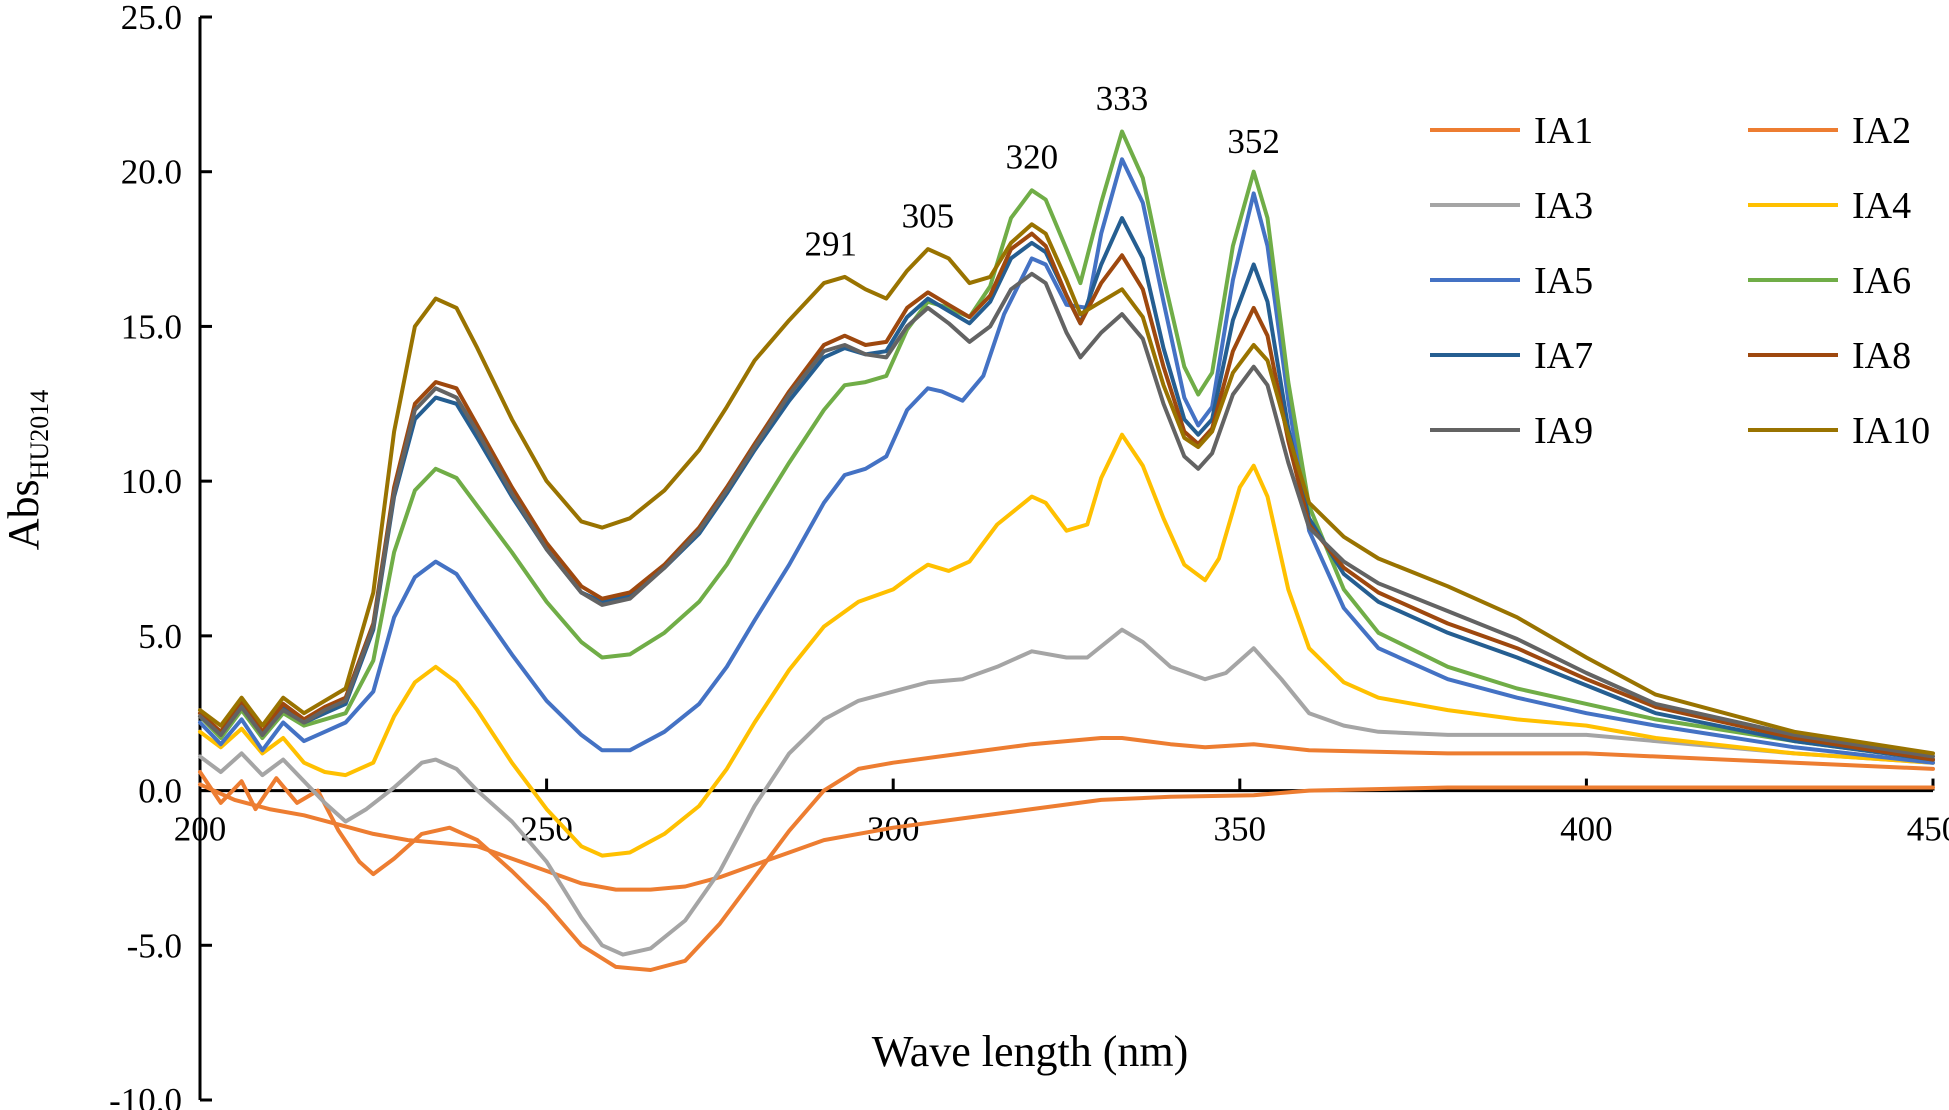 The width and height of the screenshot is (1949, 1110). I want to click on y-tick-label: 15.0, so click(151, 326).